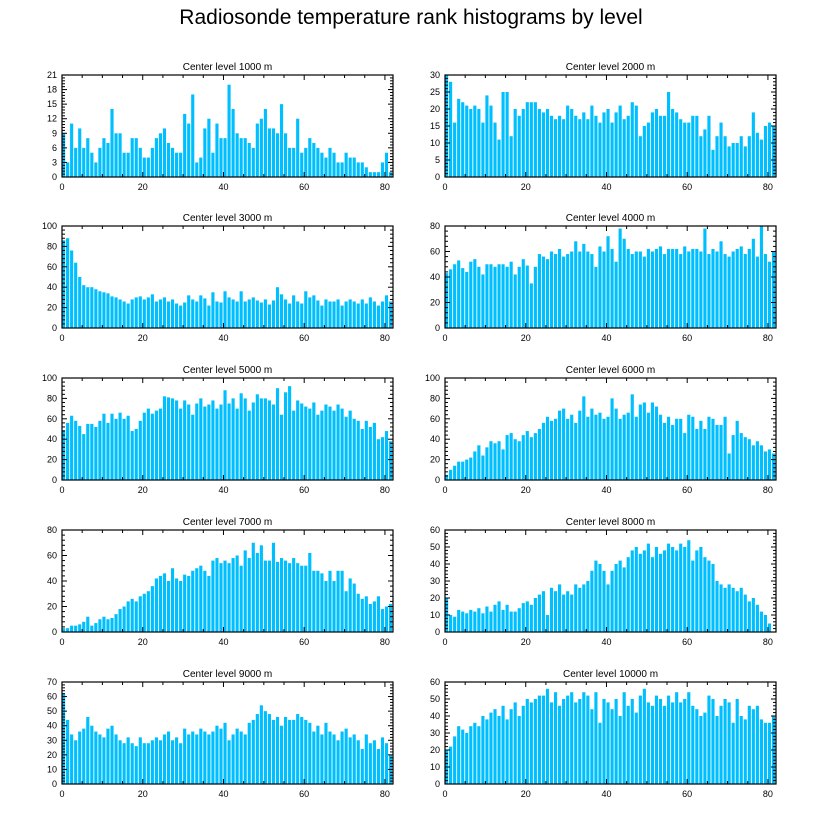  Describe the element at coordinates (611, 67) in the screenshot. I see `panel-title: Center level 2000 m` at that location.